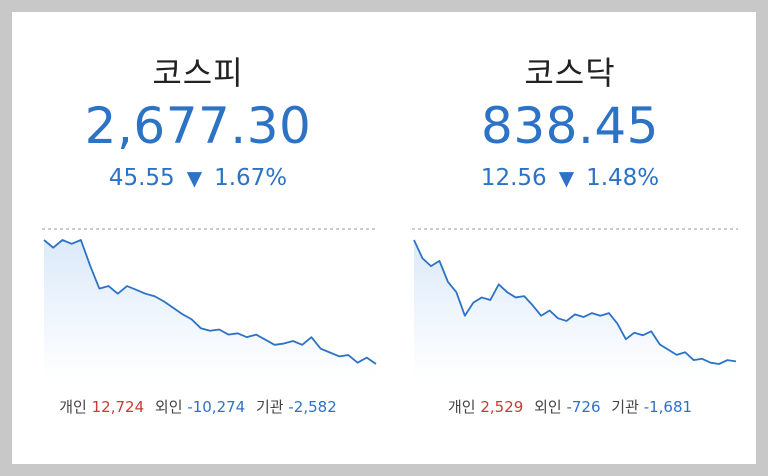  I want to click on flow-value-individual: 2,529, so click(502, 407).